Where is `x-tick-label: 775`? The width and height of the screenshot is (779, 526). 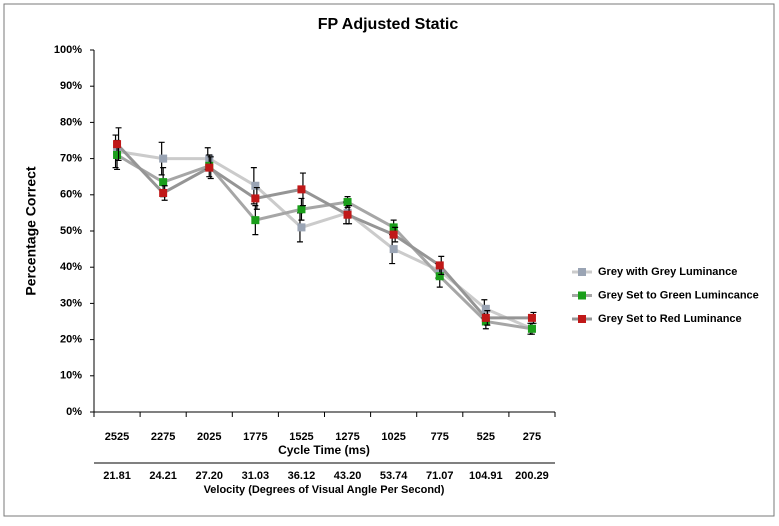
x-tick-label: 775 is located at coordinates (440, 437).